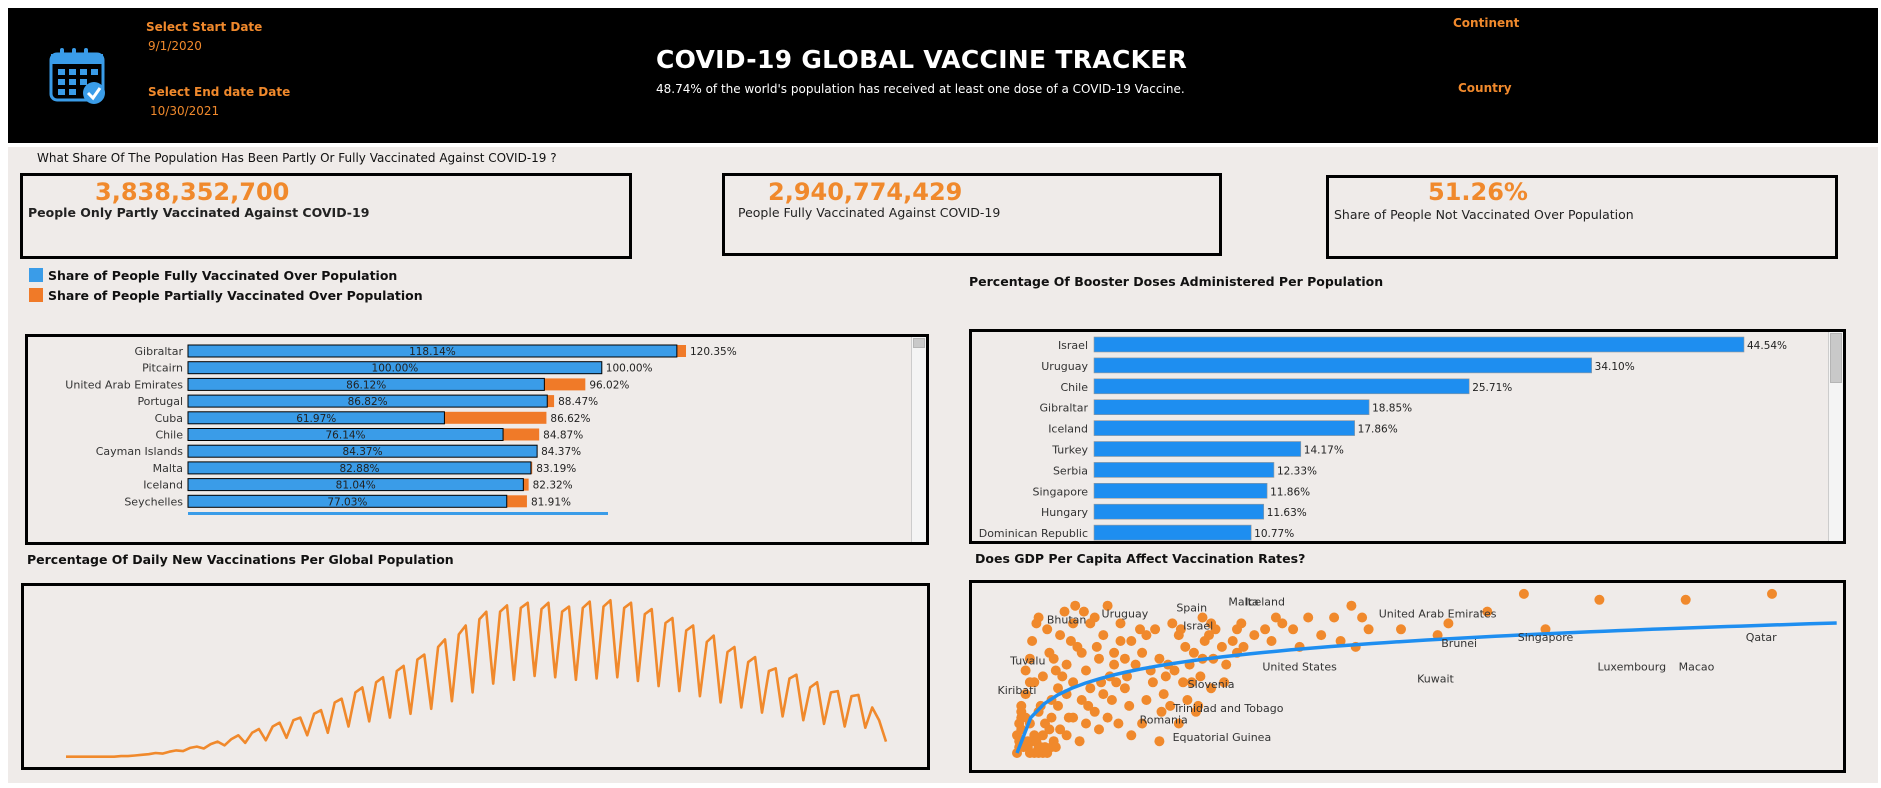 Image resolution: width=1881 pixels, height=788 pixels. I want to click on end-date-value: 10/30/2021, so click(185, 111).